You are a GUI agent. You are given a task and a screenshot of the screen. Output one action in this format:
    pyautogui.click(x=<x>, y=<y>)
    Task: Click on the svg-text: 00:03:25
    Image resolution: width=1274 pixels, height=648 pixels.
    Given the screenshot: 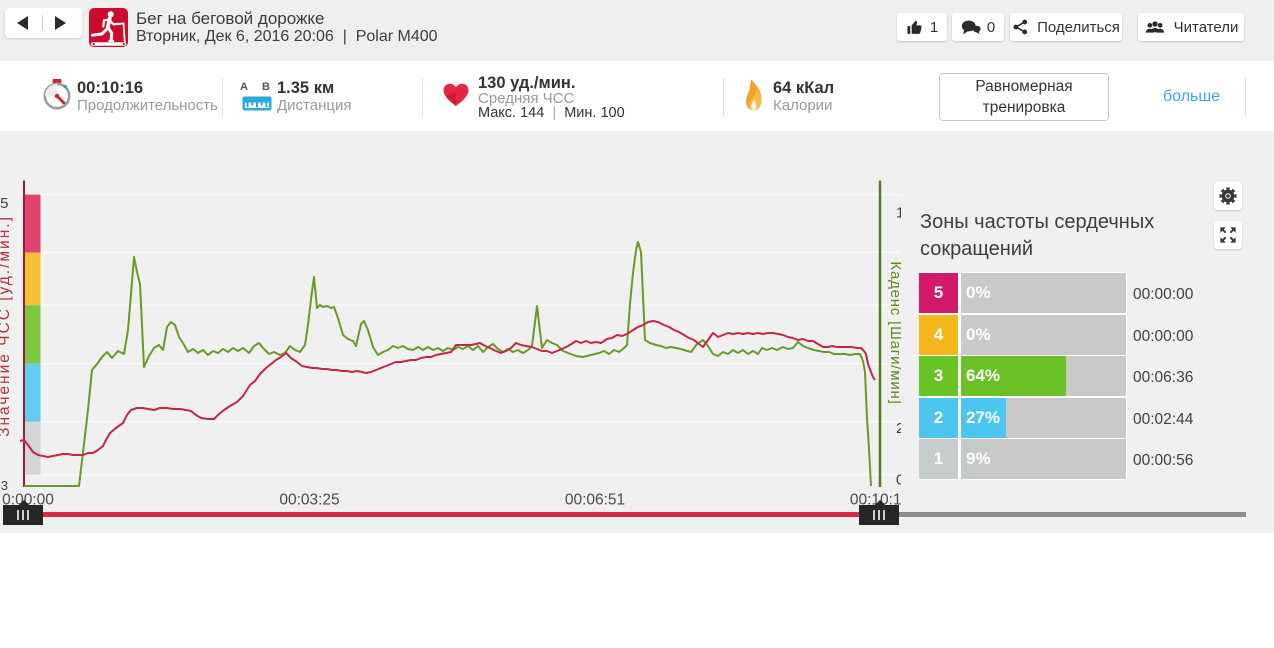 What is the action you would take?
    pyautogui.click(x=309, y=500)
    